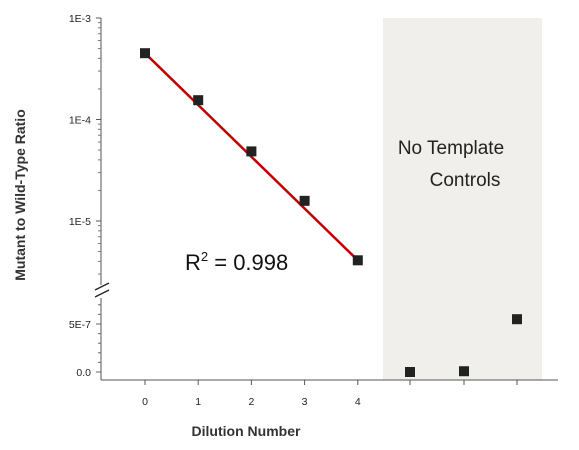  Describe the element at coordinates (193, 262) in the screenshot. I see `r2-base: R` at that location.